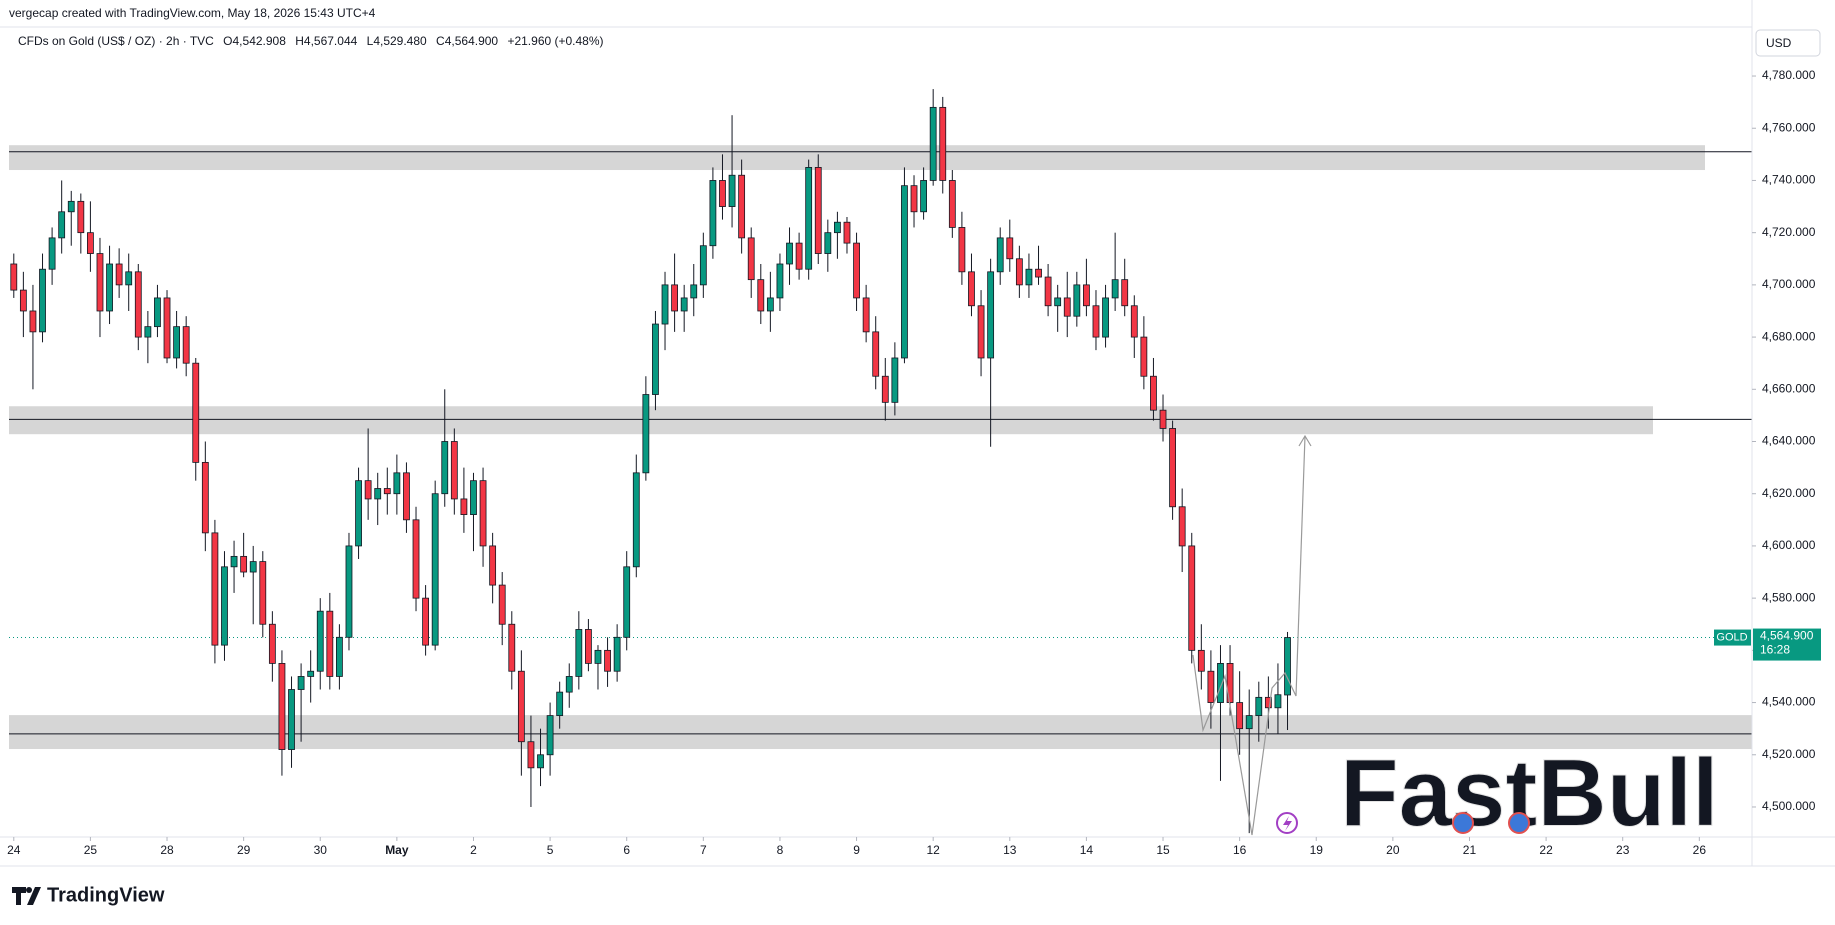 Image resolution: width=1835 pixels, height=925 pixels. I want to click on x-tick-label: 9, so click(856, 850).